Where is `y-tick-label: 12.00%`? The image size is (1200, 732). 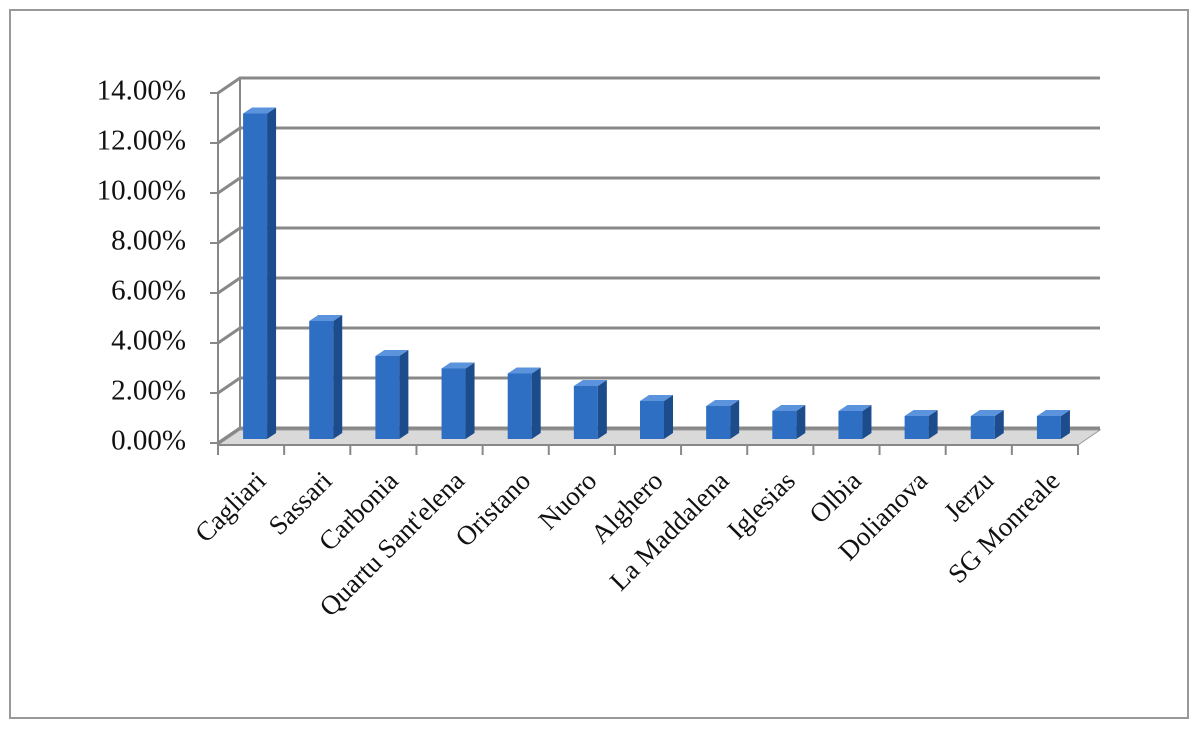
y-tick-label: 12.00% is located at coordinates (141, 141).